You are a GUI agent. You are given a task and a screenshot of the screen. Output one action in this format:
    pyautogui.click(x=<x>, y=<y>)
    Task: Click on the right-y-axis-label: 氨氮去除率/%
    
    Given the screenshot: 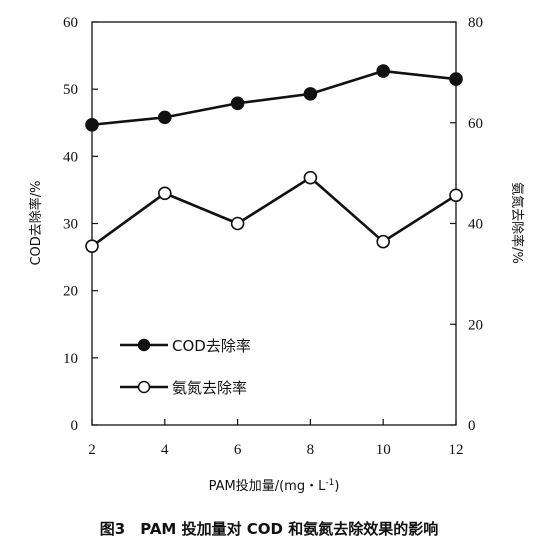 What is the action you would take?
    pyautogui.click(x=517, y=223)
    